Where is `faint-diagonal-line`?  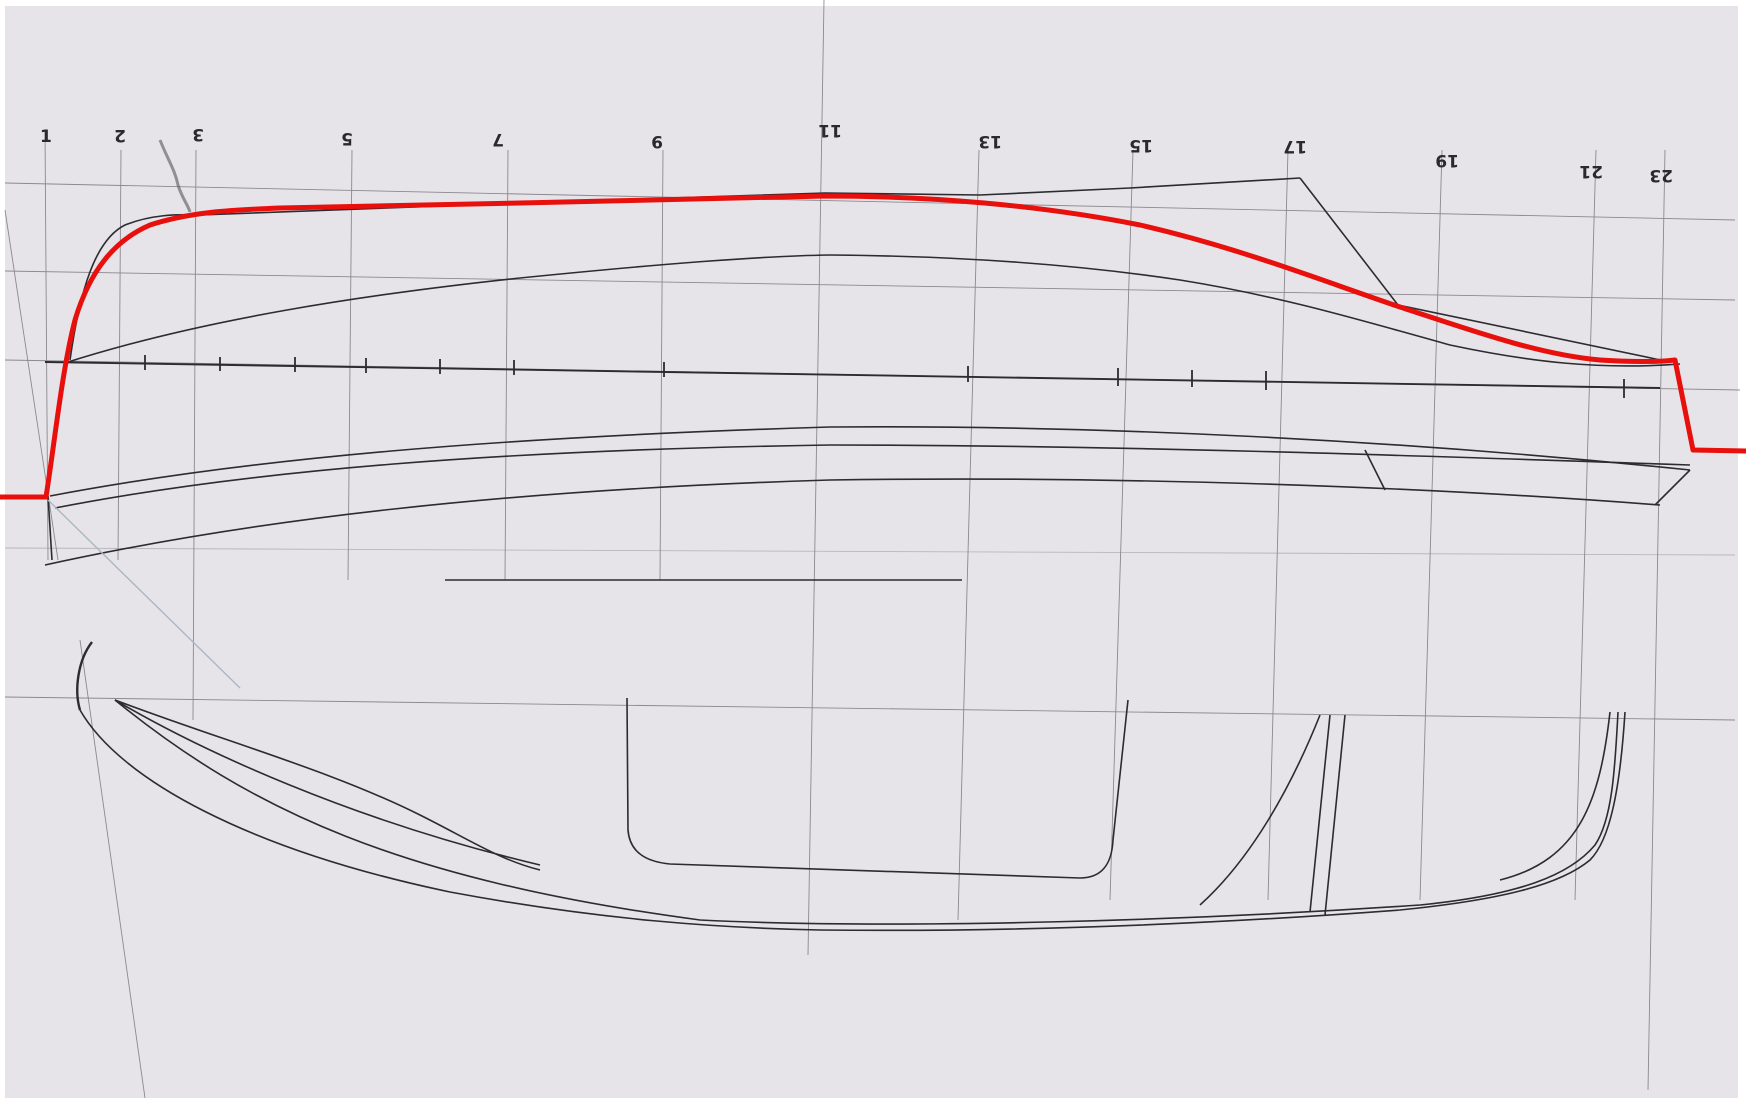
faint-diagonal-line is located at coordinates (144, 594).